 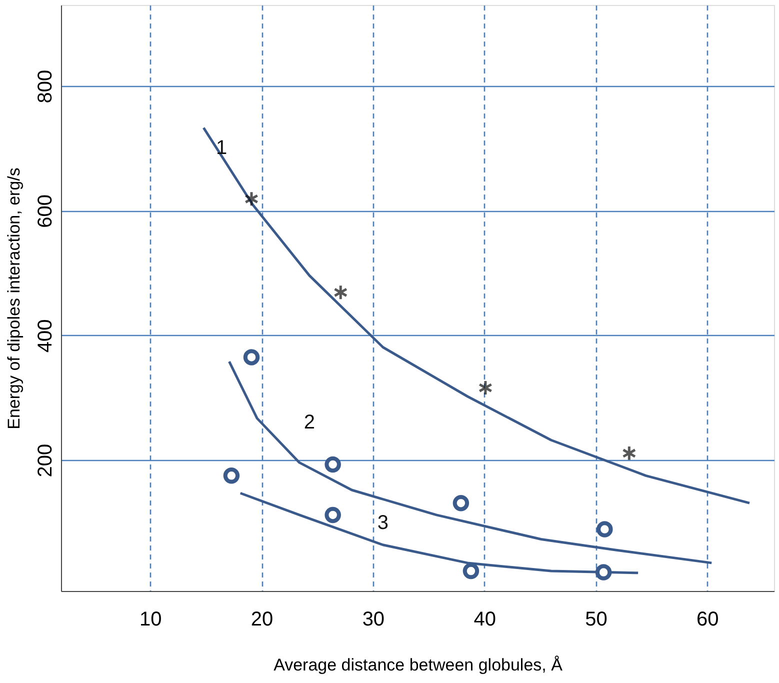 I want to click on x-tick-label: 50, so click(x=596, y=619).